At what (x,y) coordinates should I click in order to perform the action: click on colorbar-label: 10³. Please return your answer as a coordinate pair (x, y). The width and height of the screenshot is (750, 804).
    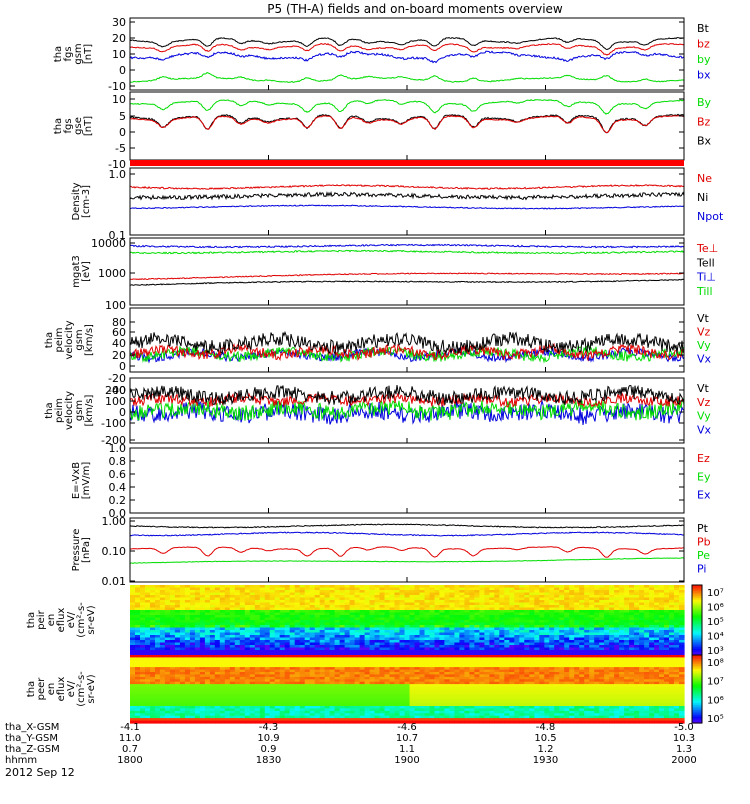
    Looking at the image, I should click on (715, 651).